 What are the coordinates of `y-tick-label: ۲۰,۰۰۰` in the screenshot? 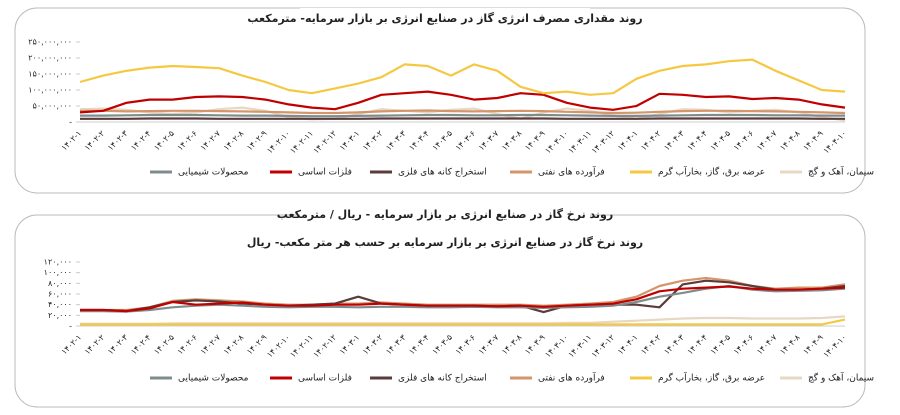 It's located at (60, 315).